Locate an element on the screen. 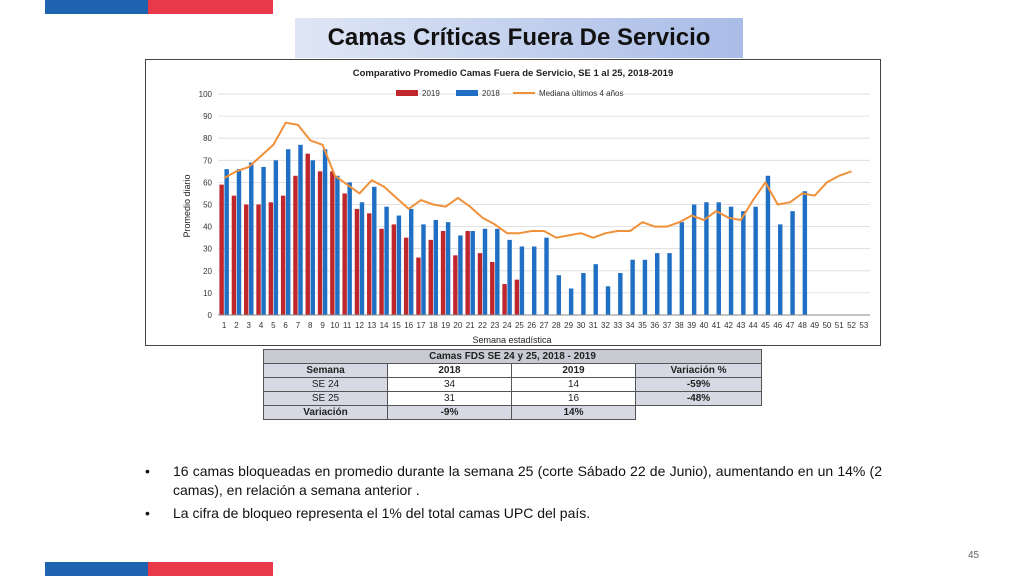 The image size is (1024, 576). x-tick-label: 18 is located at coordinates (433, 325).